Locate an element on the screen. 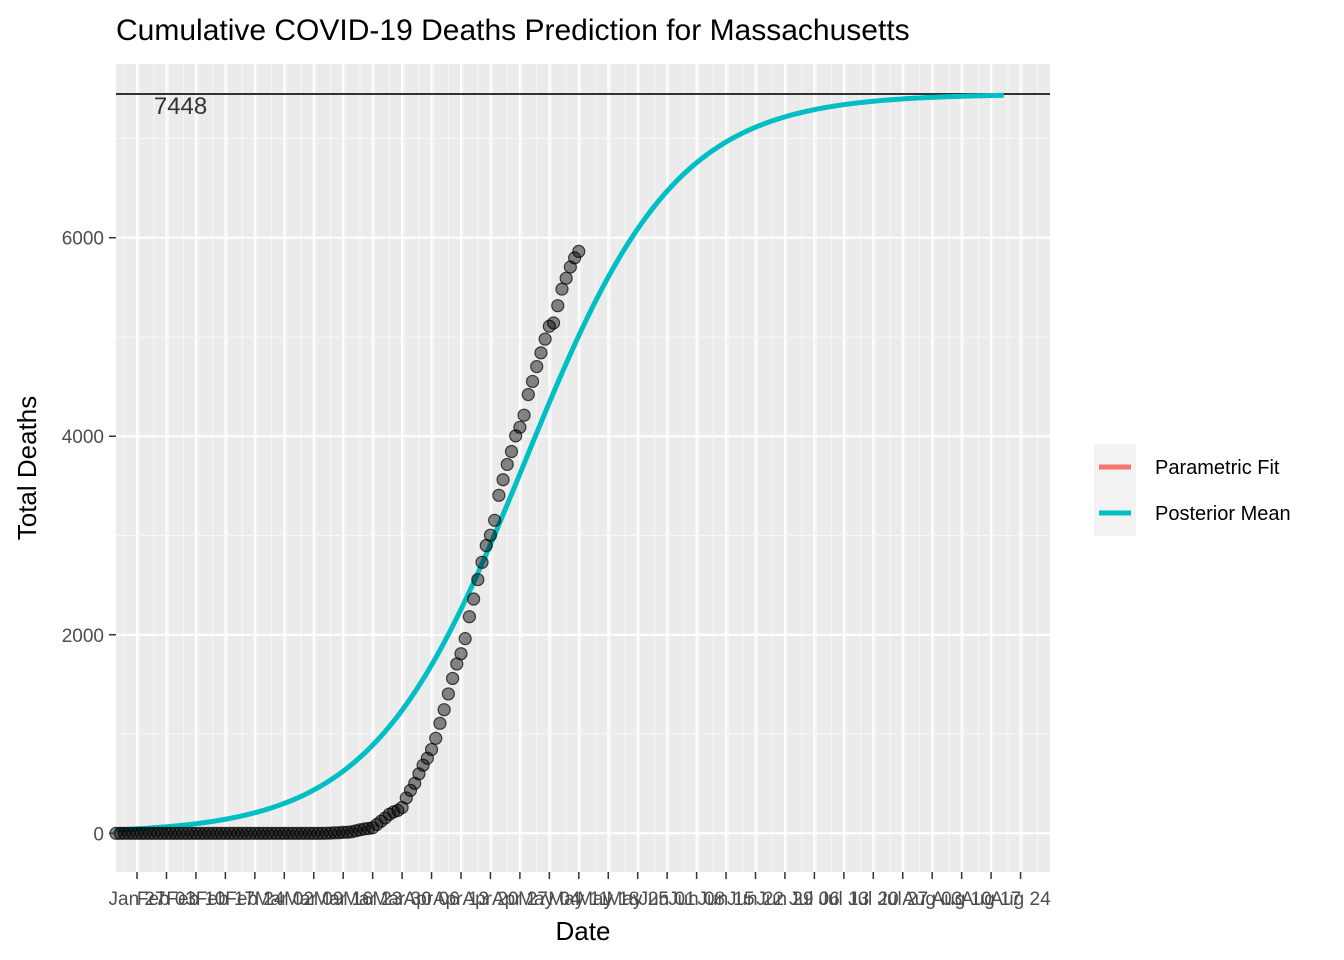 The image size is (1344, 960). legend-label: Posterior Mean is located at coordinates (1223, 514).